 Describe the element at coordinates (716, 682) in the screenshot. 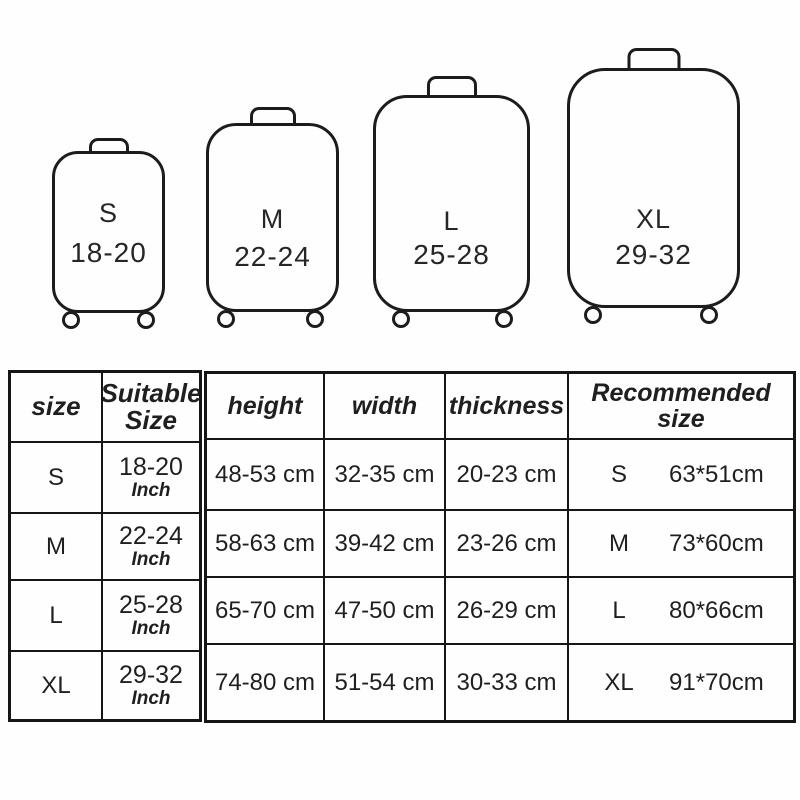

I see `recommended-size-value: 91*70cm` at that location.